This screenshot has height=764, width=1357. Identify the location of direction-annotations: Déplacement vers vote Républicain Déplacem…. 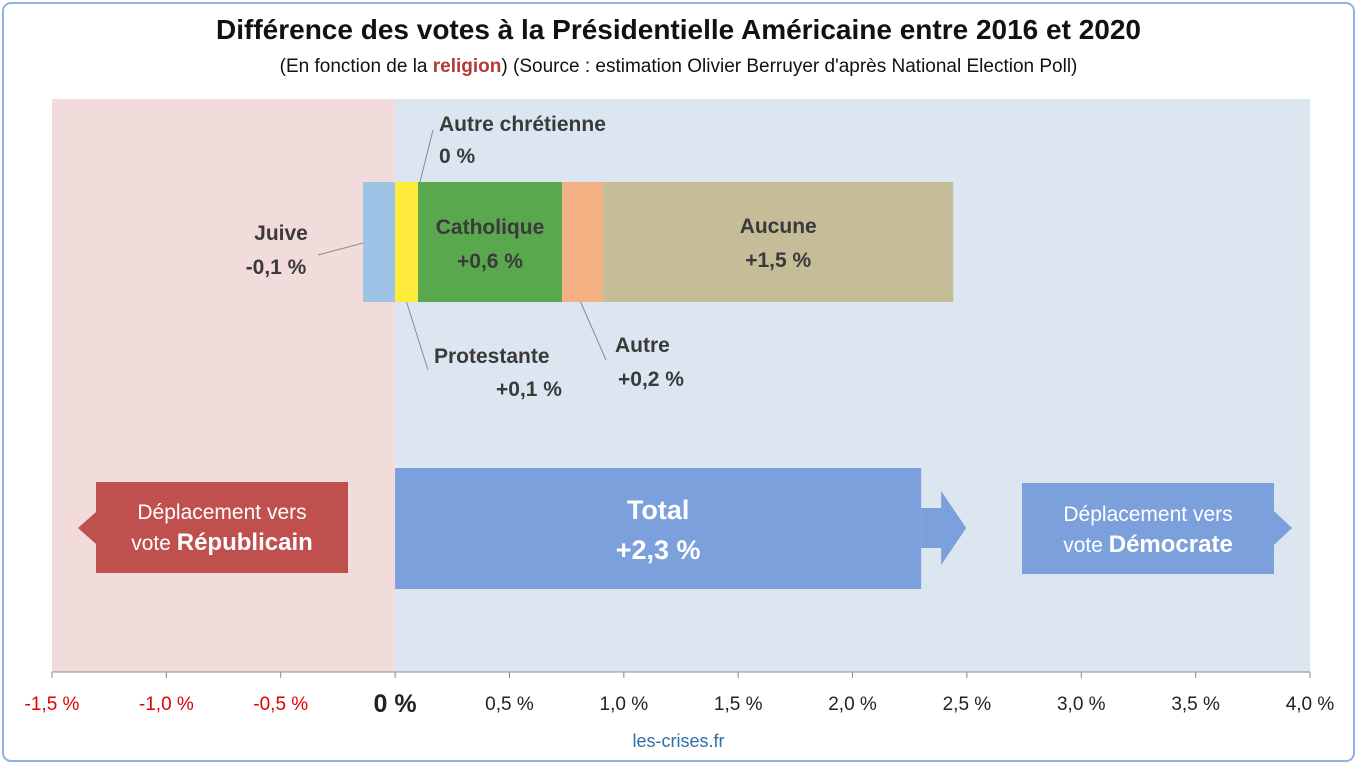
(685, 528).